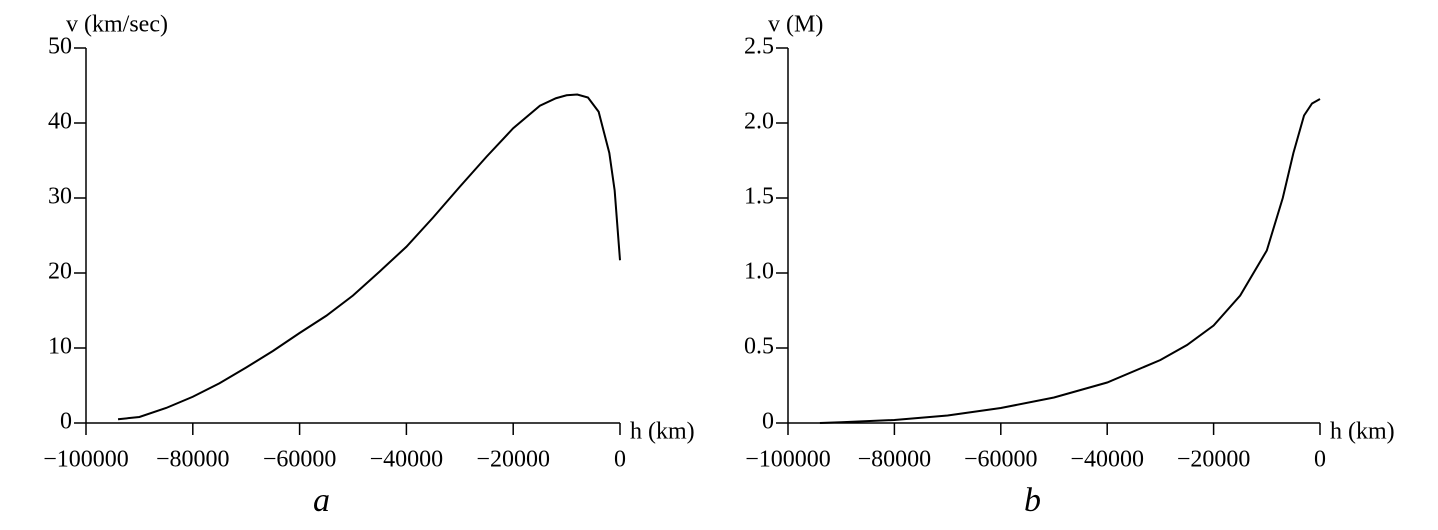 The height and width of the screenshot is (530, 1438). I want to click on y-tick-label: 40, so click(60, 122).